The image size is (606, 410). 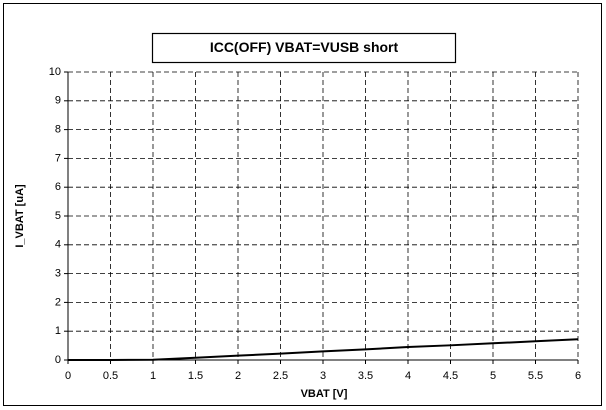 What do you see at coordinates (58, 130) in the screenshot?
I see `y-tick-label: 8` at bounding box center [58, 130].